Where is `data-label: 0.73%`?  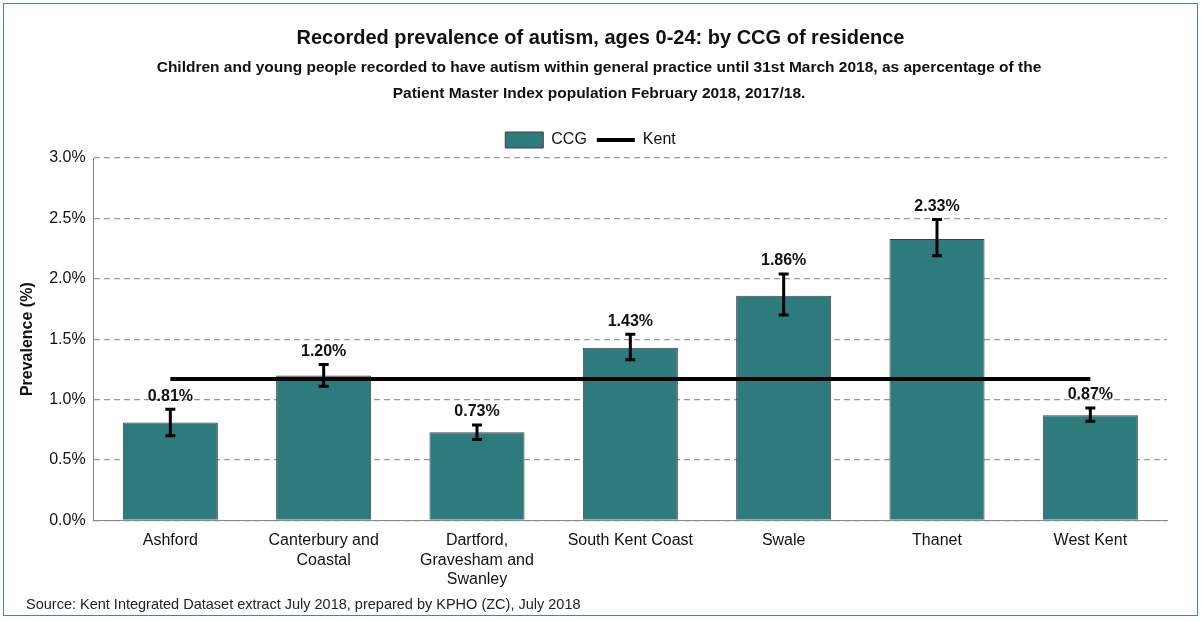
data-label: 0.73% is located at coordinates (477, 411).